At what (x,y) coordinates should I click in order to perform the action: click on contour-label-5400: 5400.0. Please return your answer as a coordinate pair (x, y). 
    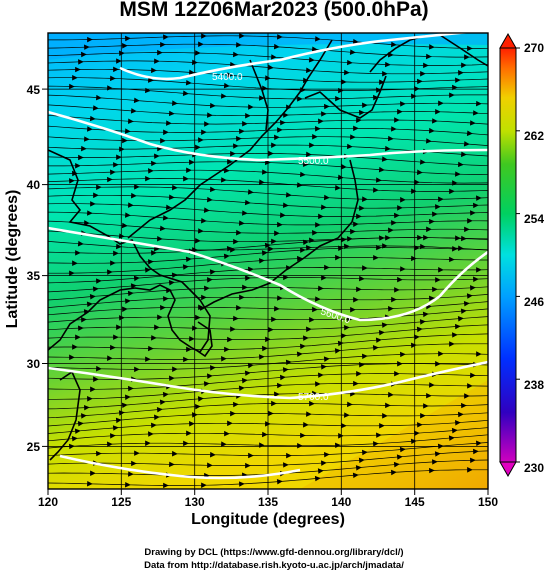
    Looking at the image, I should click on (227, 77).